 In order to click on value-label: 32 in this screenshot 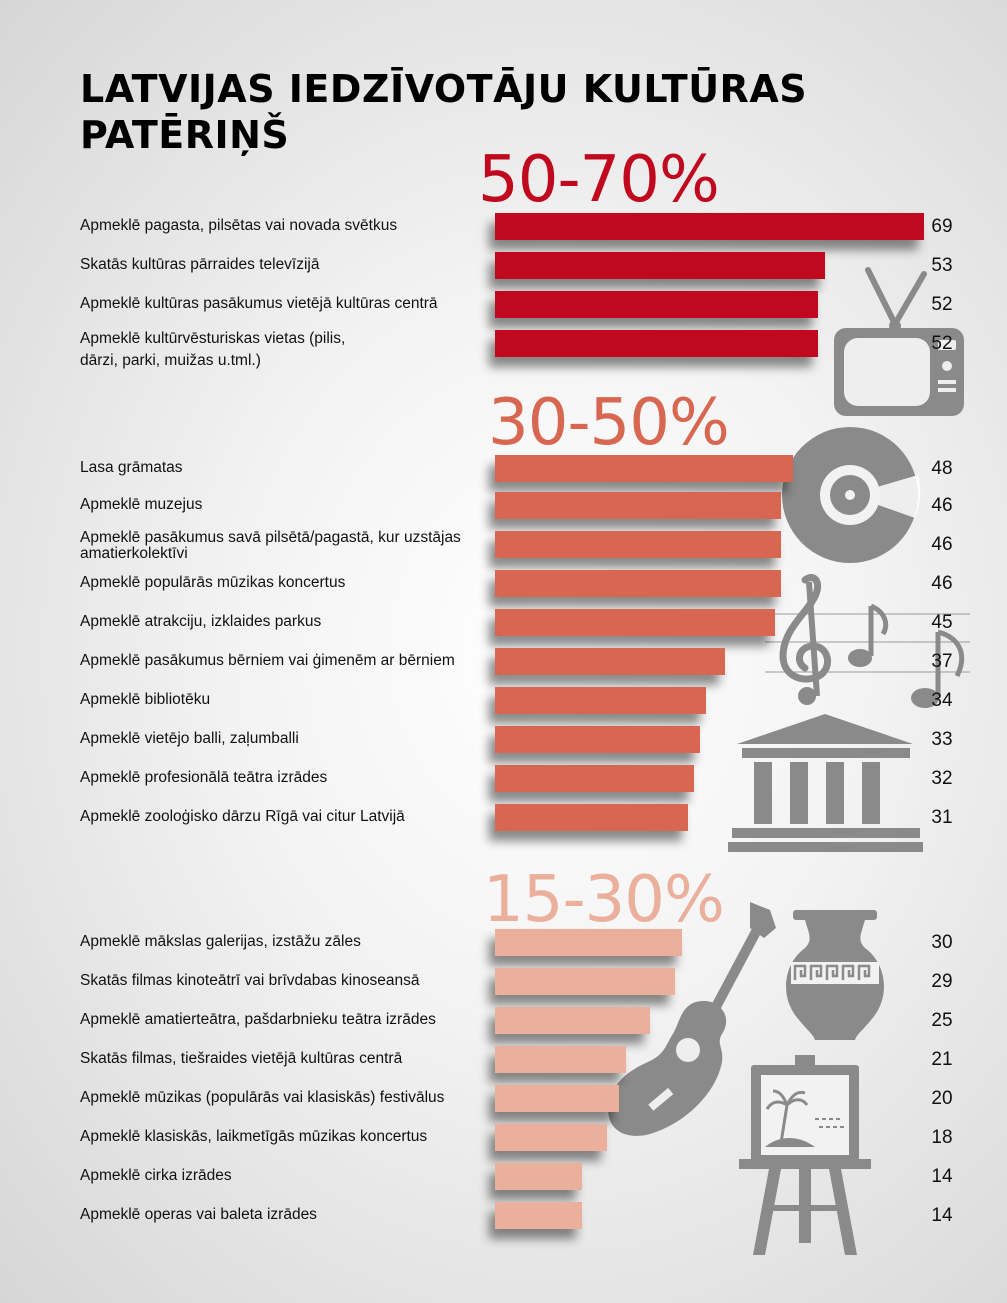, I will do `click(942, 778)`.